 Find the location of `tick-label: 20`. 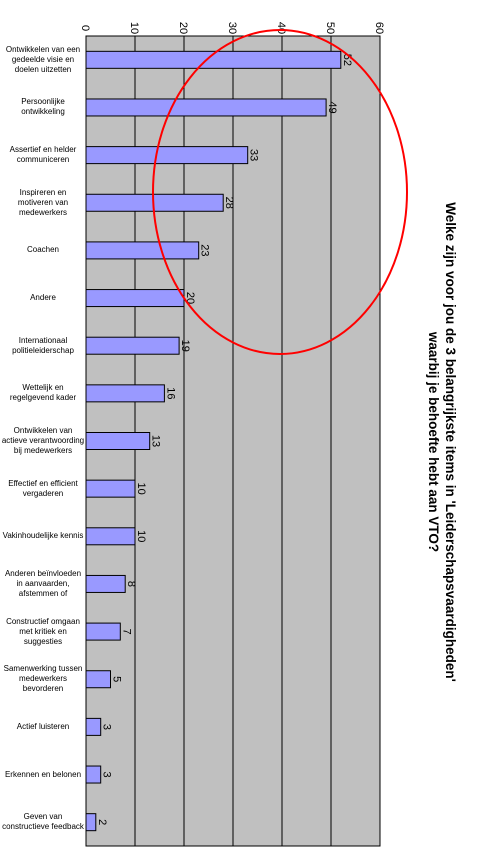

tick-label: 20 is located at coordinates (183, 28).